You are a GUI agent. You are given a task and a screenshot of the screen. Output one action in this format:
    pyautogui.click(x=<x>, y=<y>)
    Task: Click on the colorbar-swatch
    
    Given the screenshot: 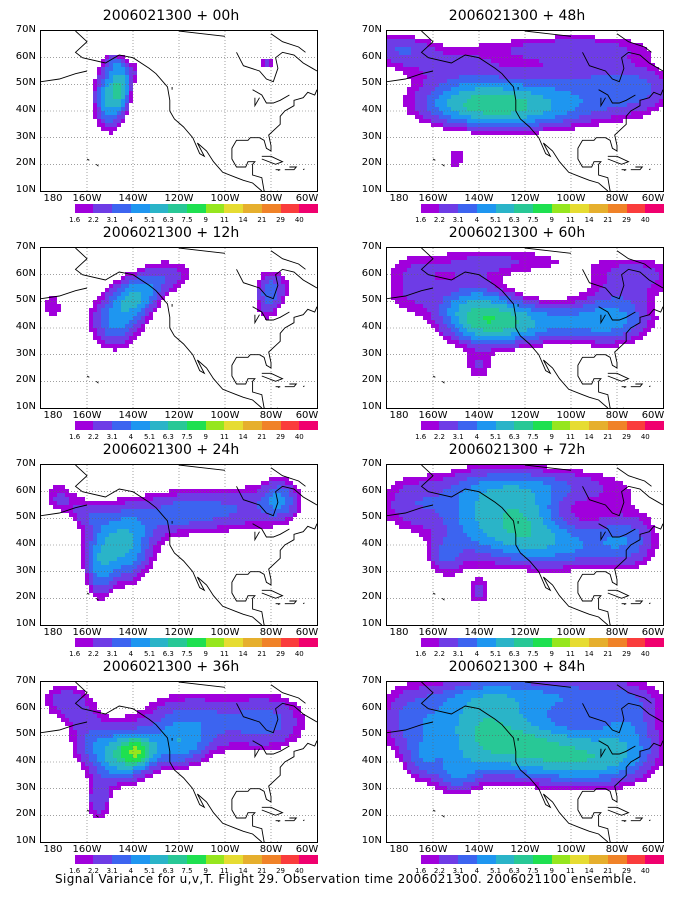 What is the action you would take?
    pyautogui.click(x=121, y=642)
    